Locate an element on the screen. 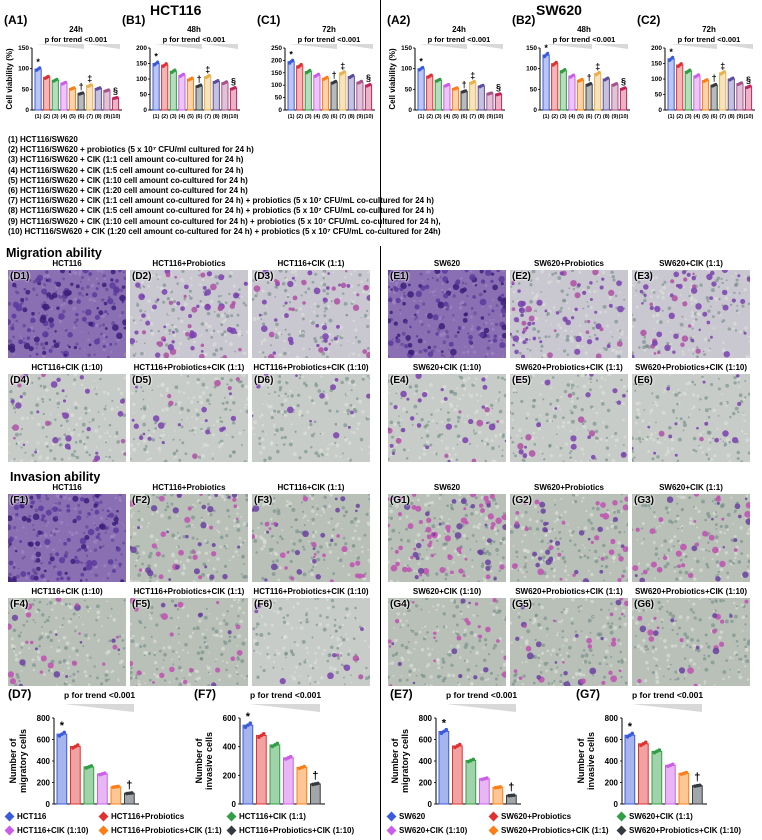 This screenshot has height=840, width=762. x-tick-label: (7) is located at coordinates (722, 117).